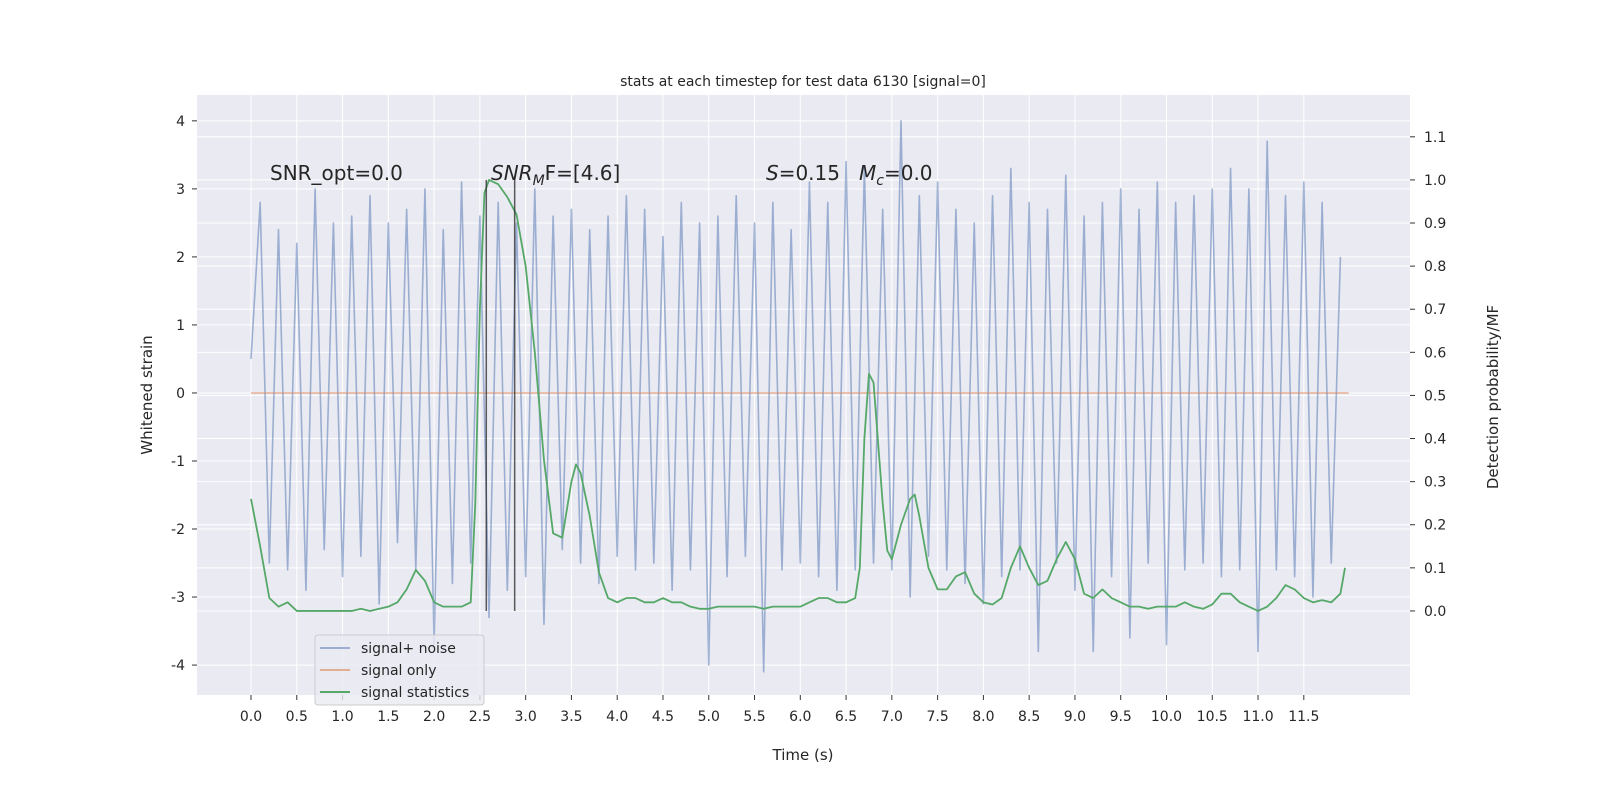 The width and height of the screenshot is (1600, 804). Describe the element at coordinates (512, 173) in the screenshot. I see `annotation-part: SNR` at that location.